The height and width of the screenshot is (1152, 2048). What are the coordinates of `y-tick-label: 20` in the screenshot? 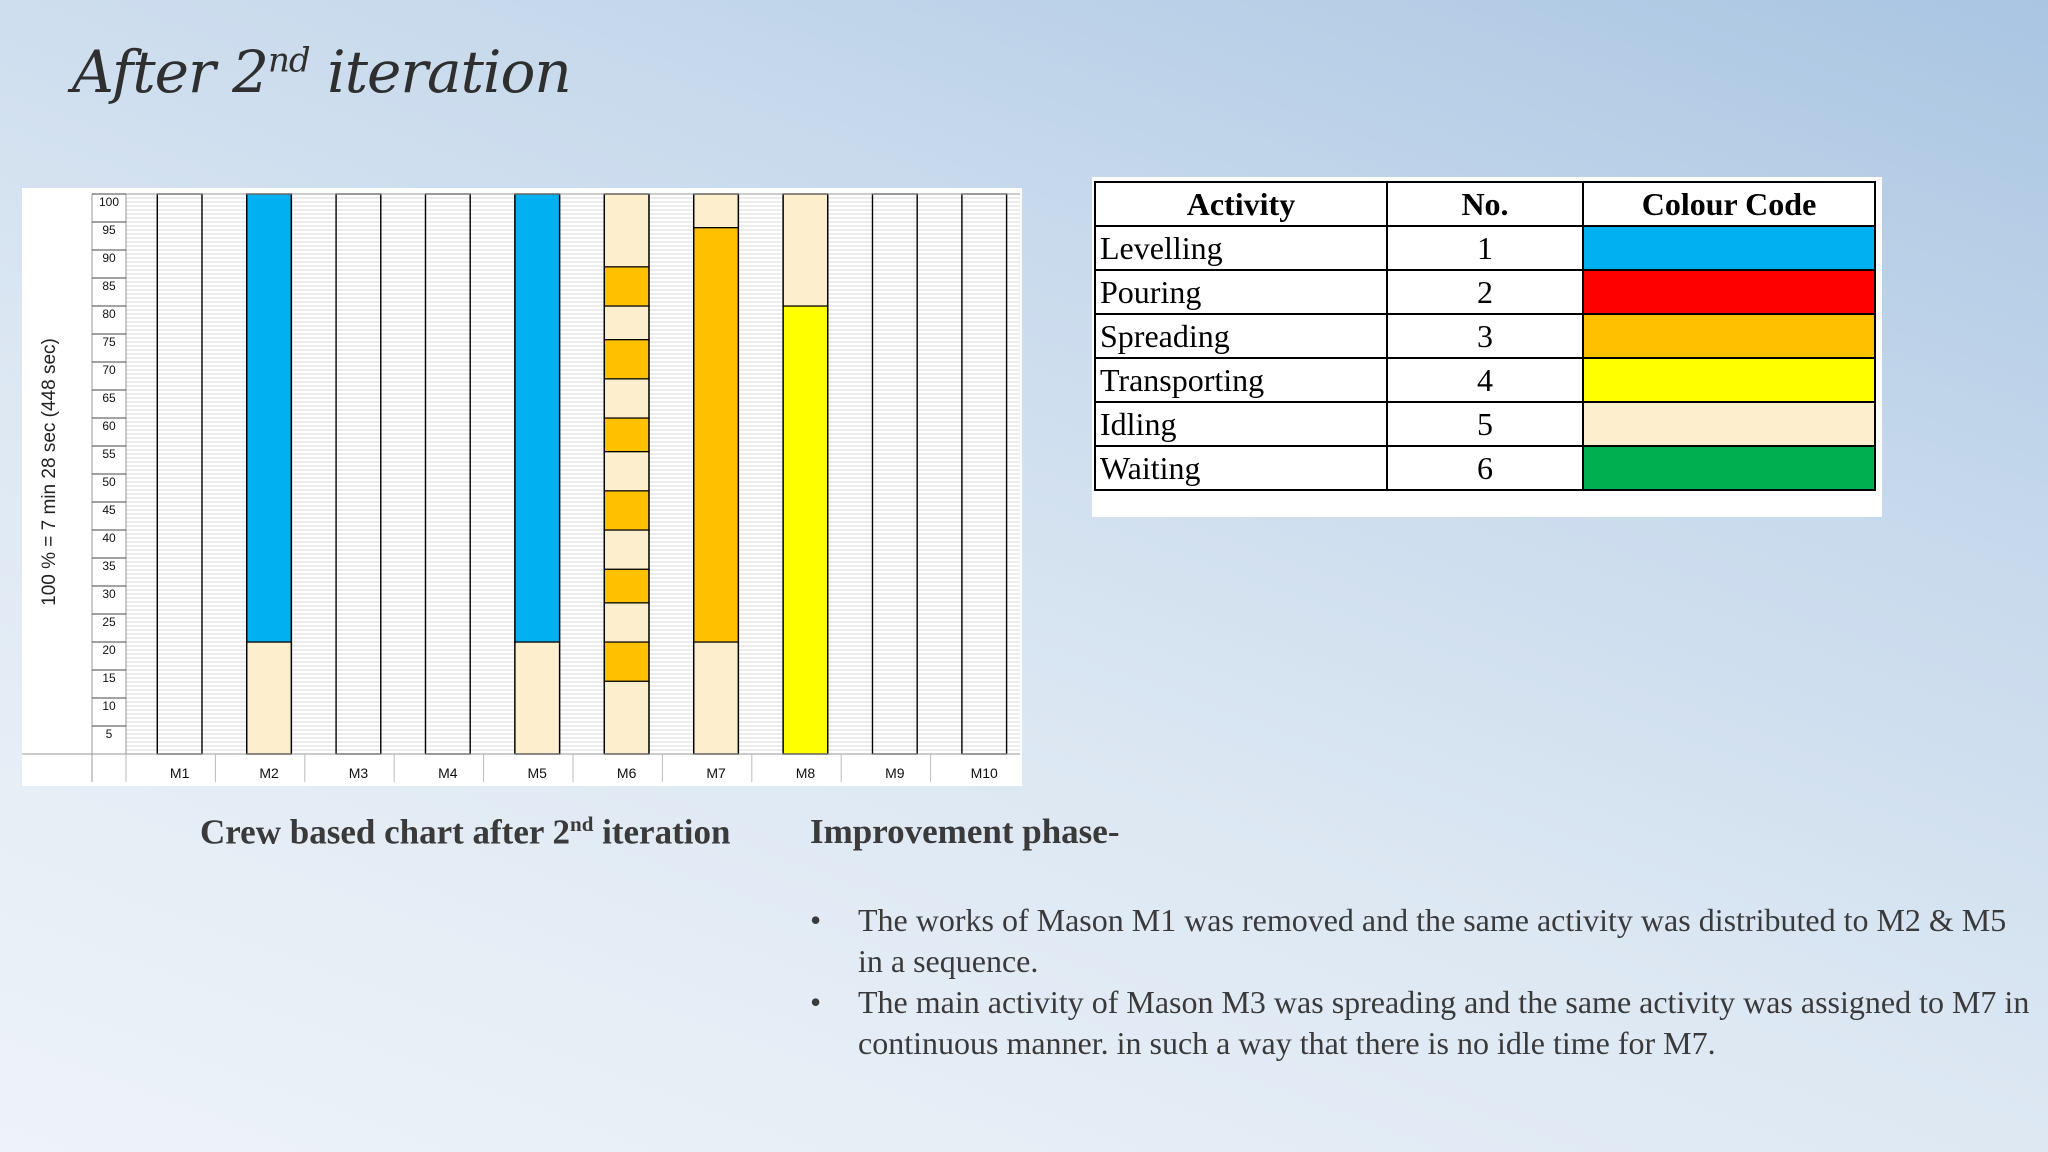 It's located at (109, 650).